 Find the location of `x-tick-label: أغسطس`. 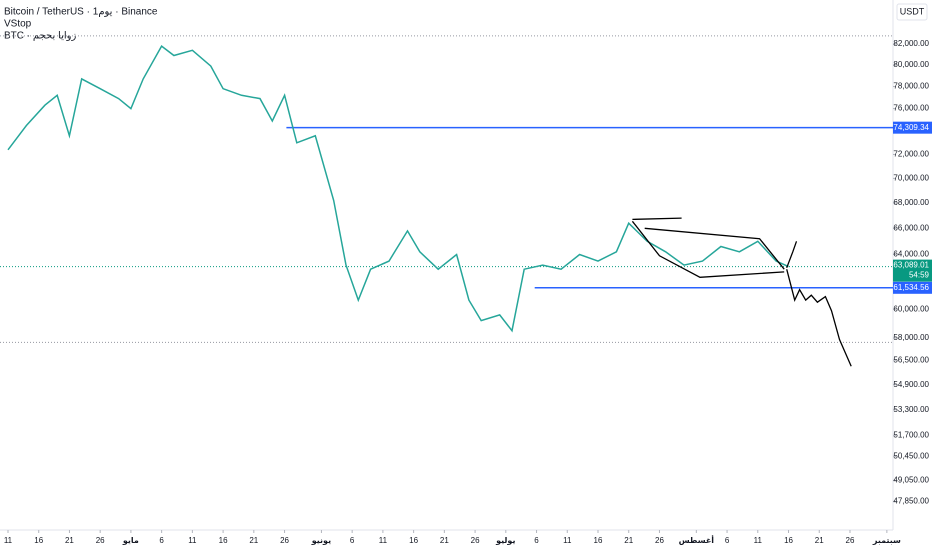

x-tick-label: أغسطس is located at coordinates (697, 540).